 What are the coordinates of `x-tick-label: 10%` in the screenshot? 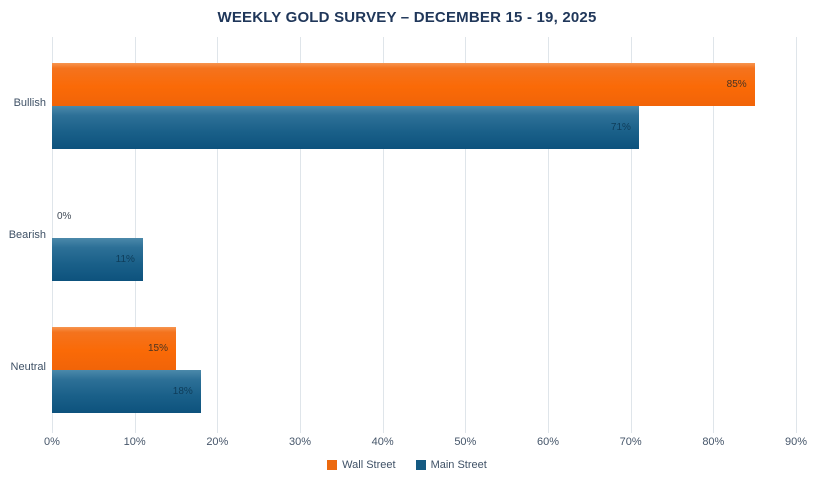 It's located at (134, 442).